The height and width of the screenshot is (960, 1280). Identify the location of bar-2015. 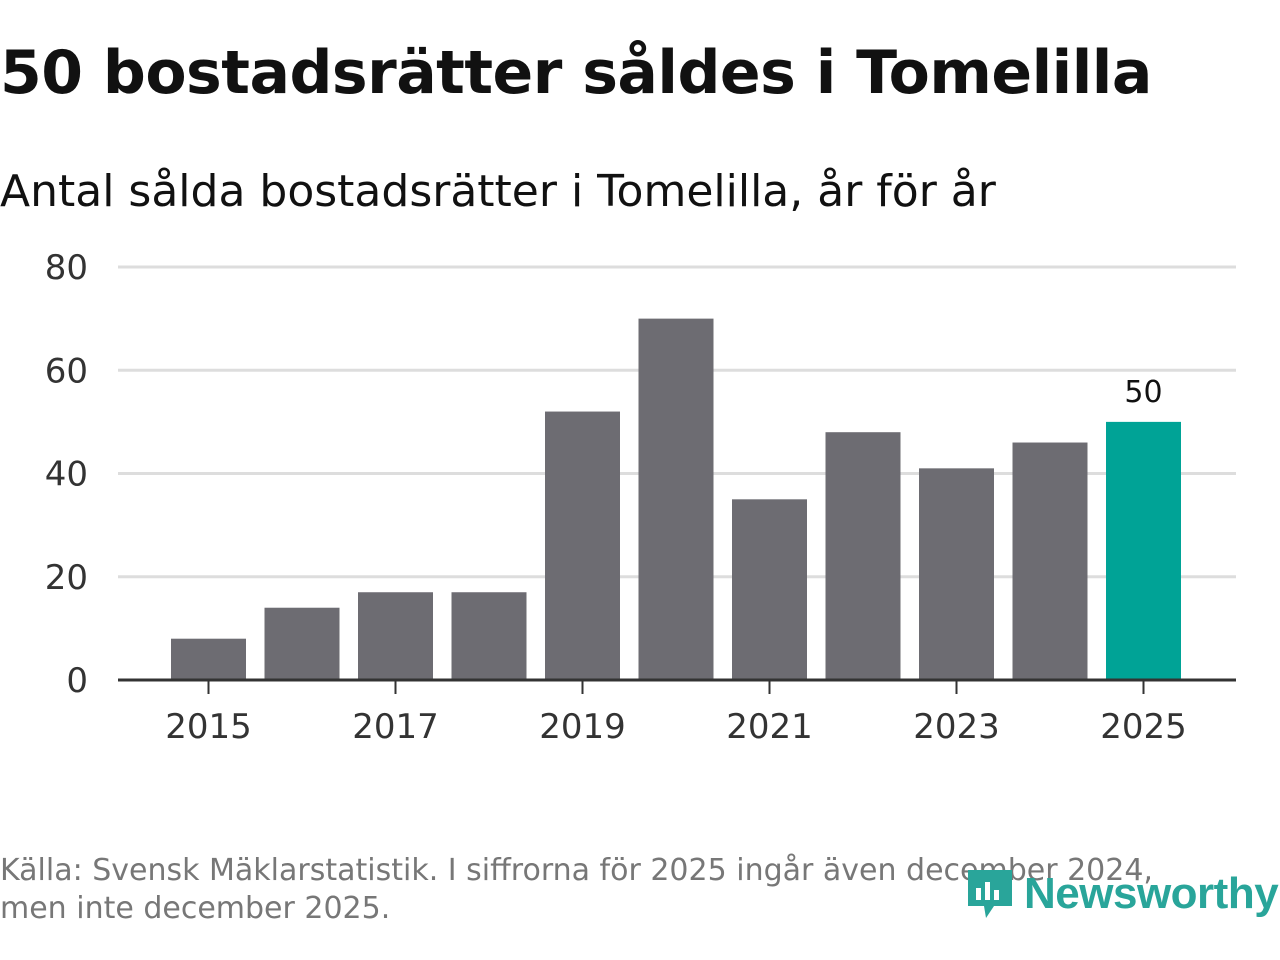
(208, 659).